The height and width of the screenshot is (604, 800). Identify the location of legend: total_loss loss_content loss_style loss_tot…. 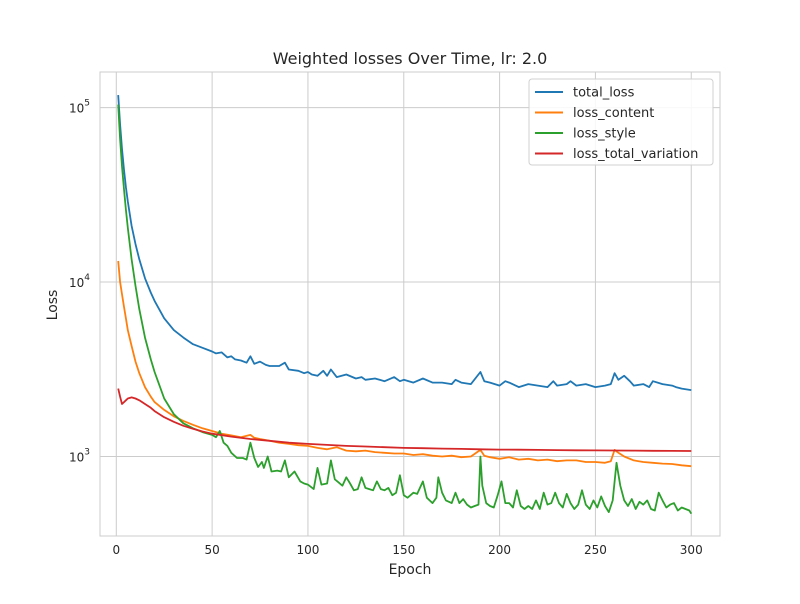
(621, 122).